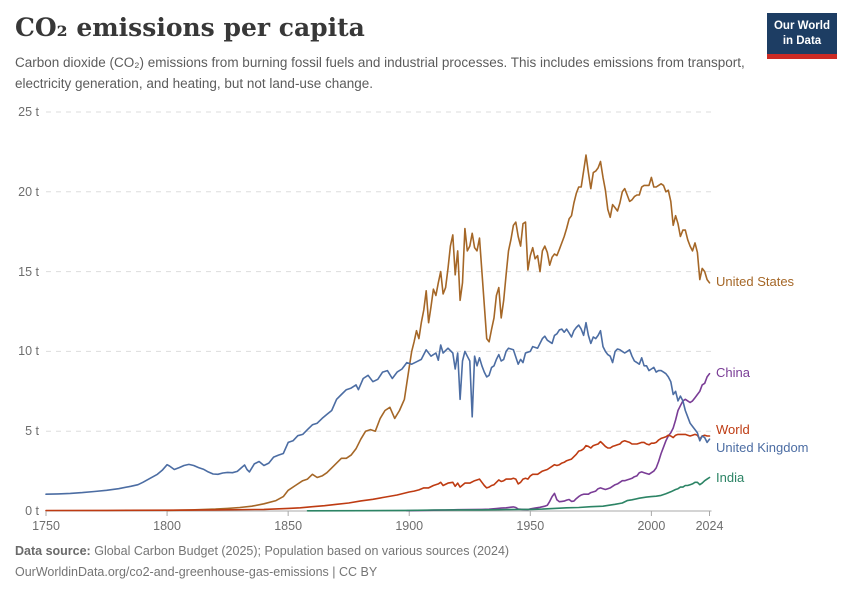 This screenshot has height=600, width=850. Describe the element at coordinates (801, 26) in the screenshot. I see `owid-logo-line1: Our World` at that location.